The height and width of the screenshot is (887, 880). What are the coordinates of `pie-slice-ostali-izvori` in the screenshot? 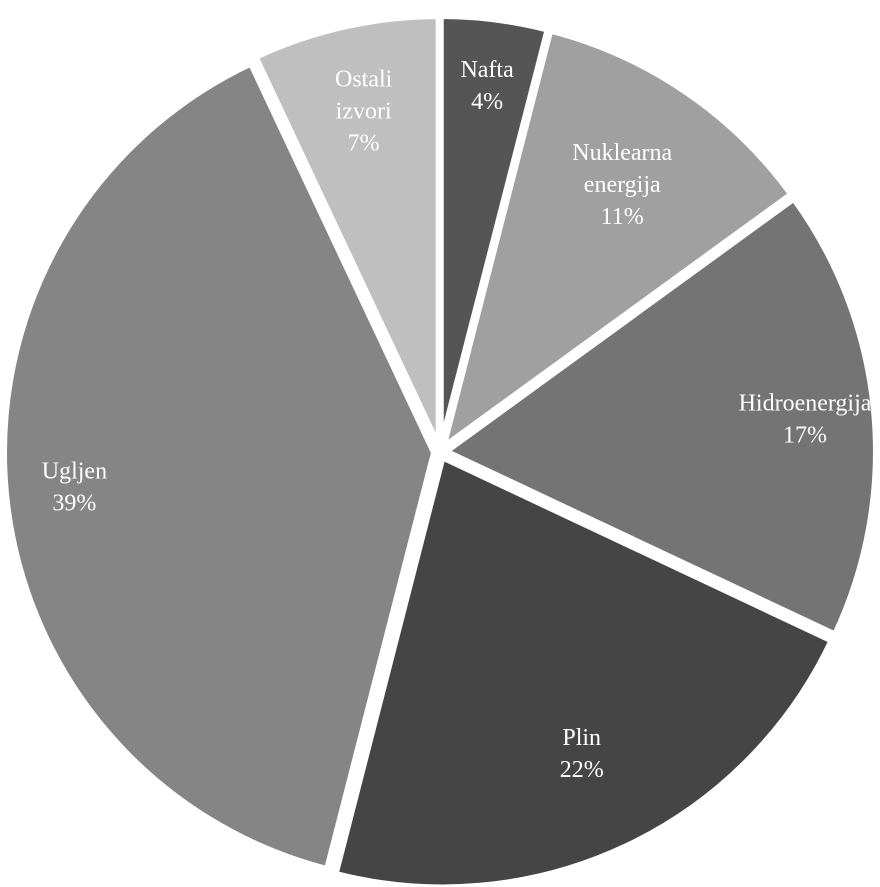 It's located at (347, 231).